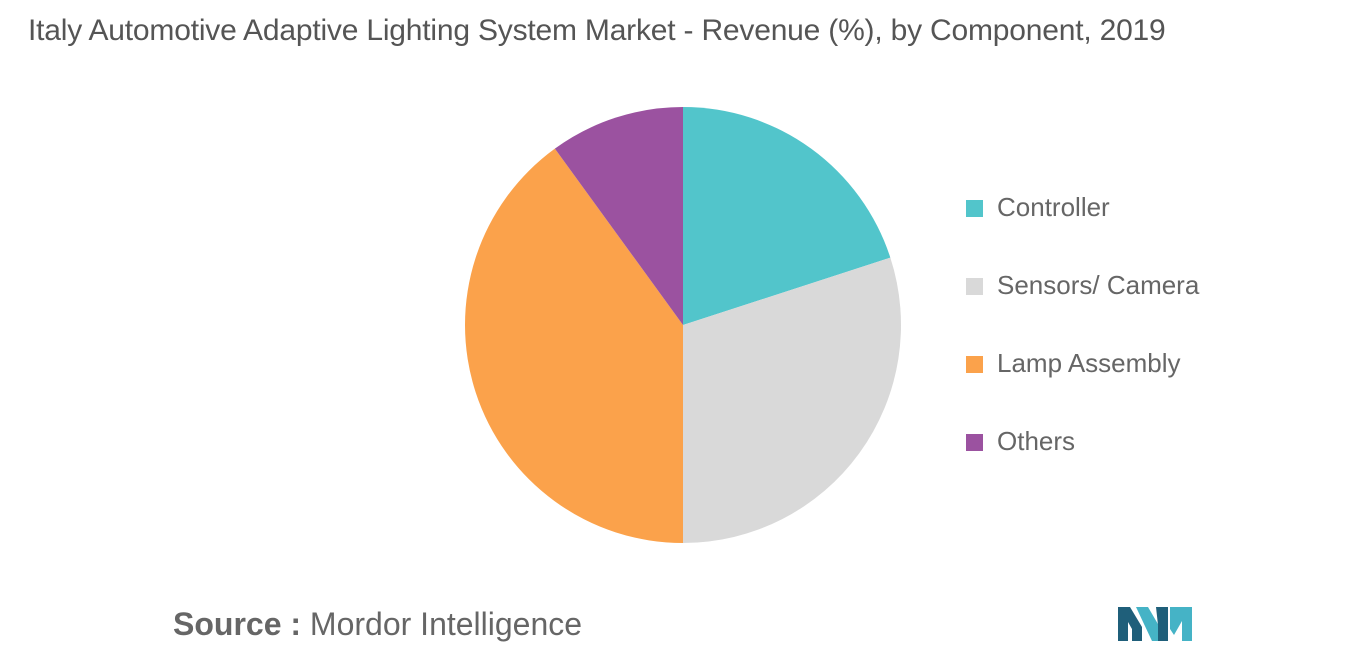  What do you see at coordinates (1036, 441) in the screenshot?
I see `legend-label: Others` at bounding box center [1036, 441].